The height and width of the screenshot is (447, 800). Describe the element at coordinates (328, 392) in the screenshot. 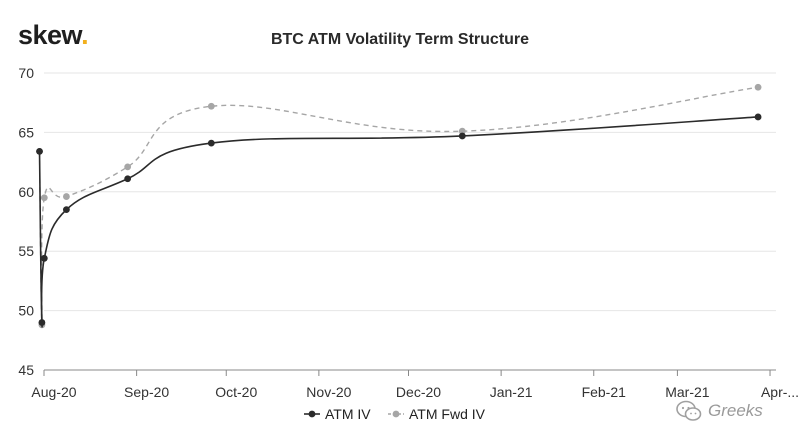

I see `x-tick-label: Nov-20` at that location.